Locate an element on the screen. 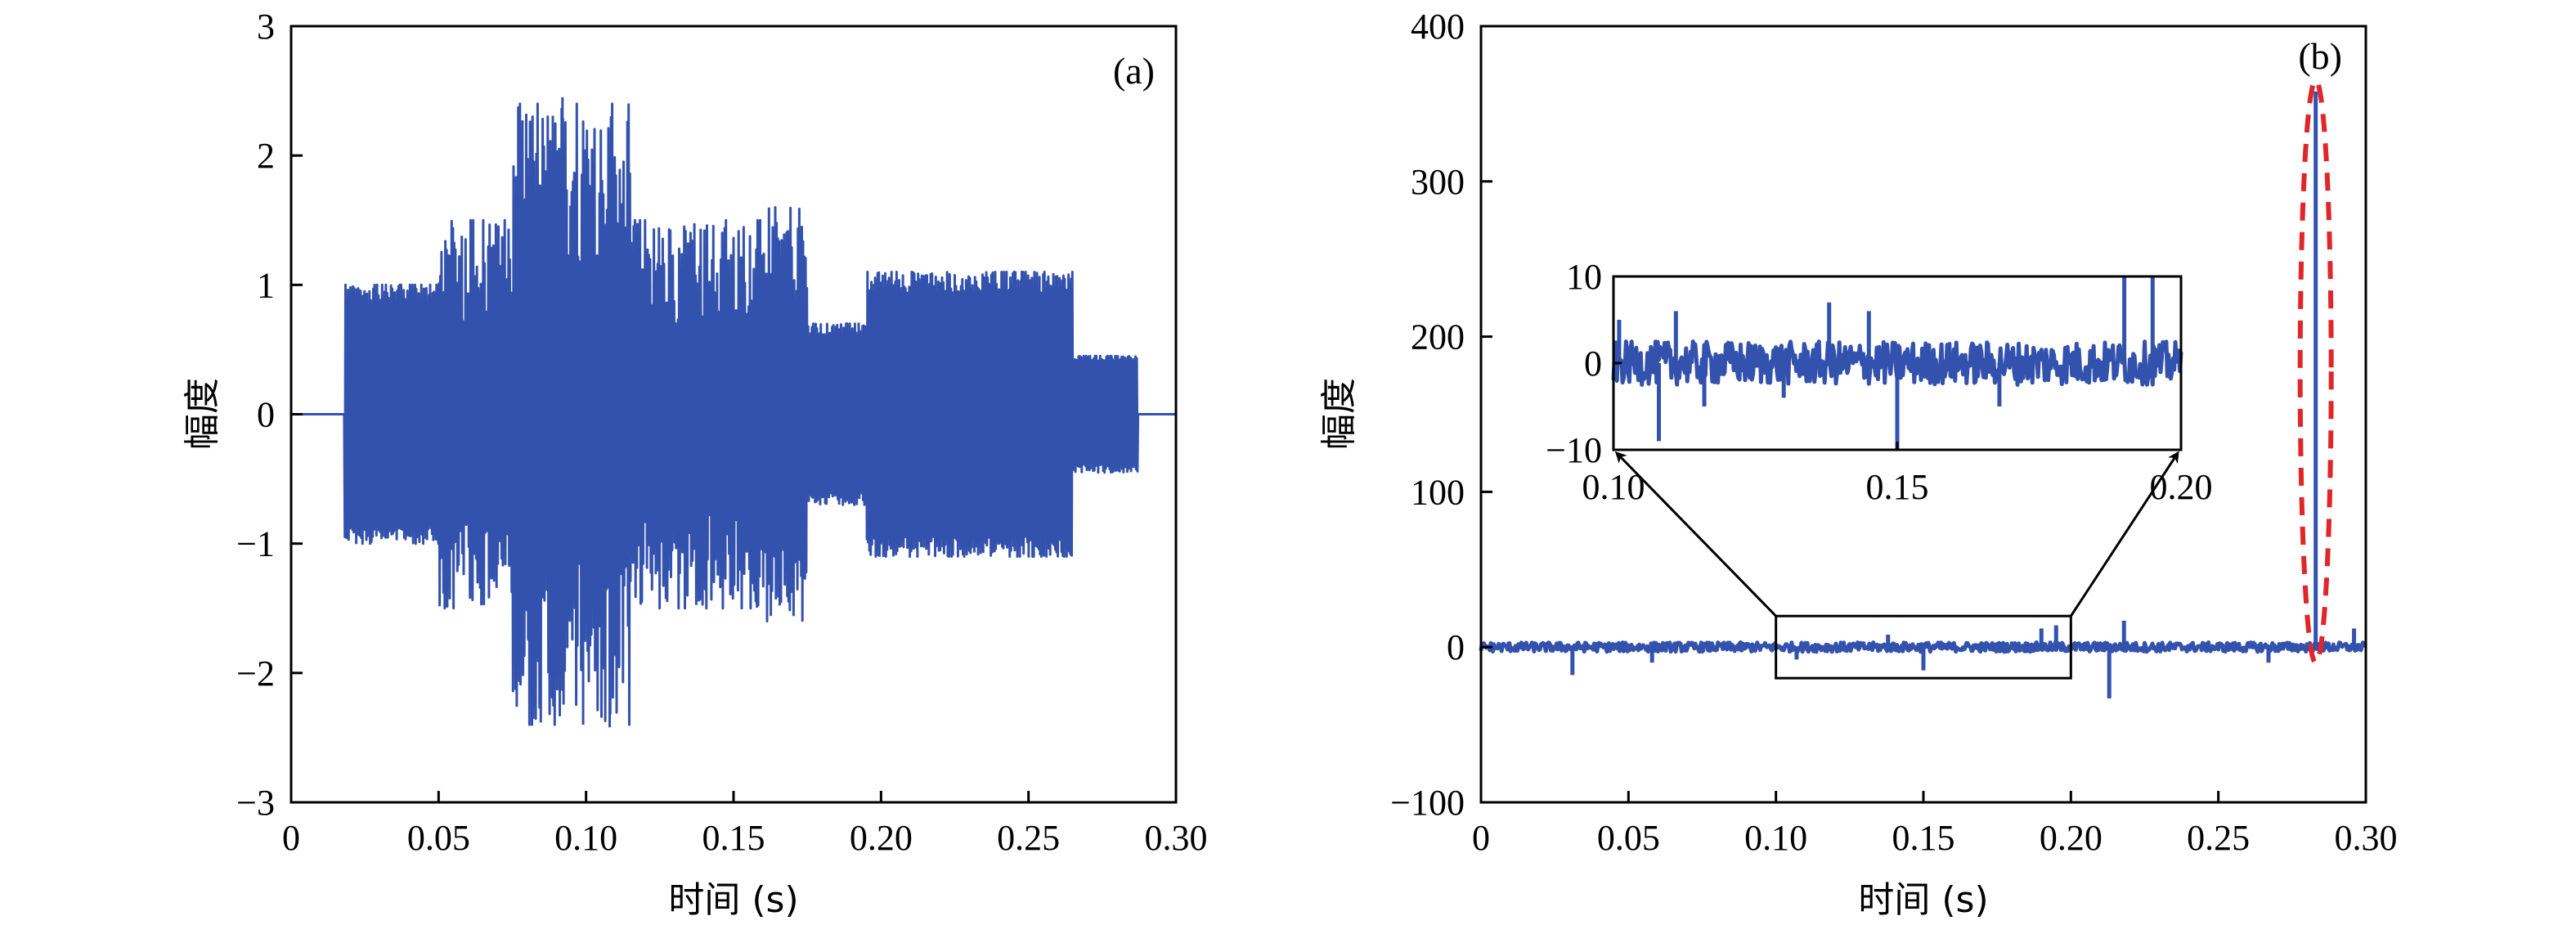 The width and height of the screenshot is (2576, 934). panel-b-y-ticks: −100 0 100 200 300 400 is located at coordinates (1441, 415).